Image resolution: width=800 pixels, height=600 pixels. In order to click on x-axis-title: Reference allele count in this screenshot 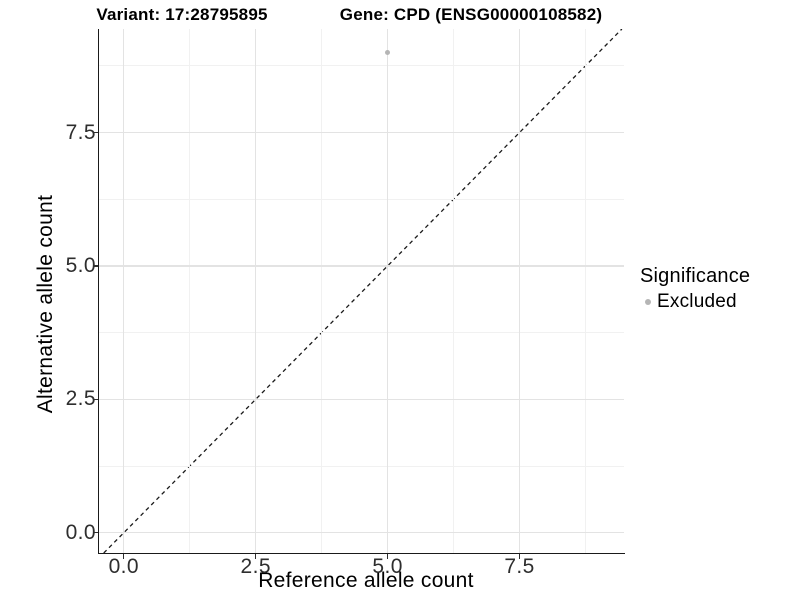, I will do `click(366, 580)`.